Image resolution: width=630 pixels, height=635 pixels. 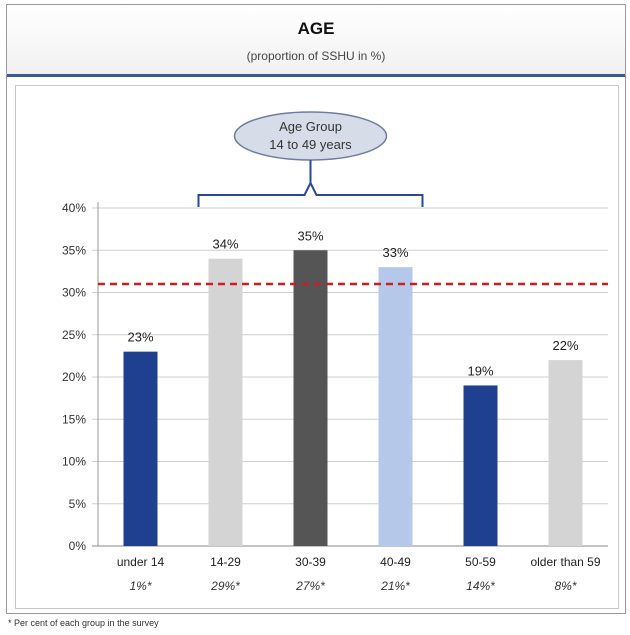 What do you see at coordinates (74, 250) in the screenshot?
I see `y-tick-label: 35%` at bounding box center [74, 250].